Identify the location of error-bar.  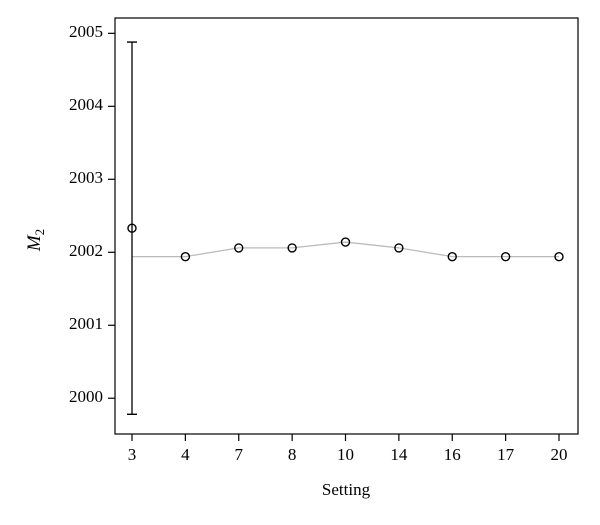
(132, 228).